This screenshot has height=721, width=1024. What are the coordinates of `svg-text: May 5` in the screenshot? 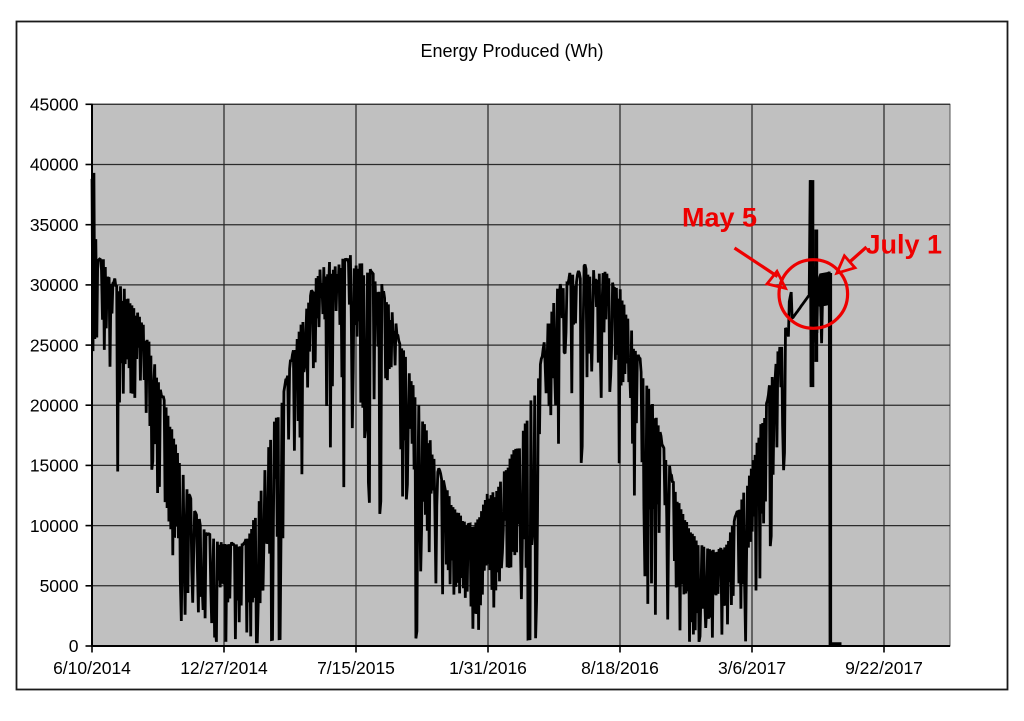 It's located at (719, 218).